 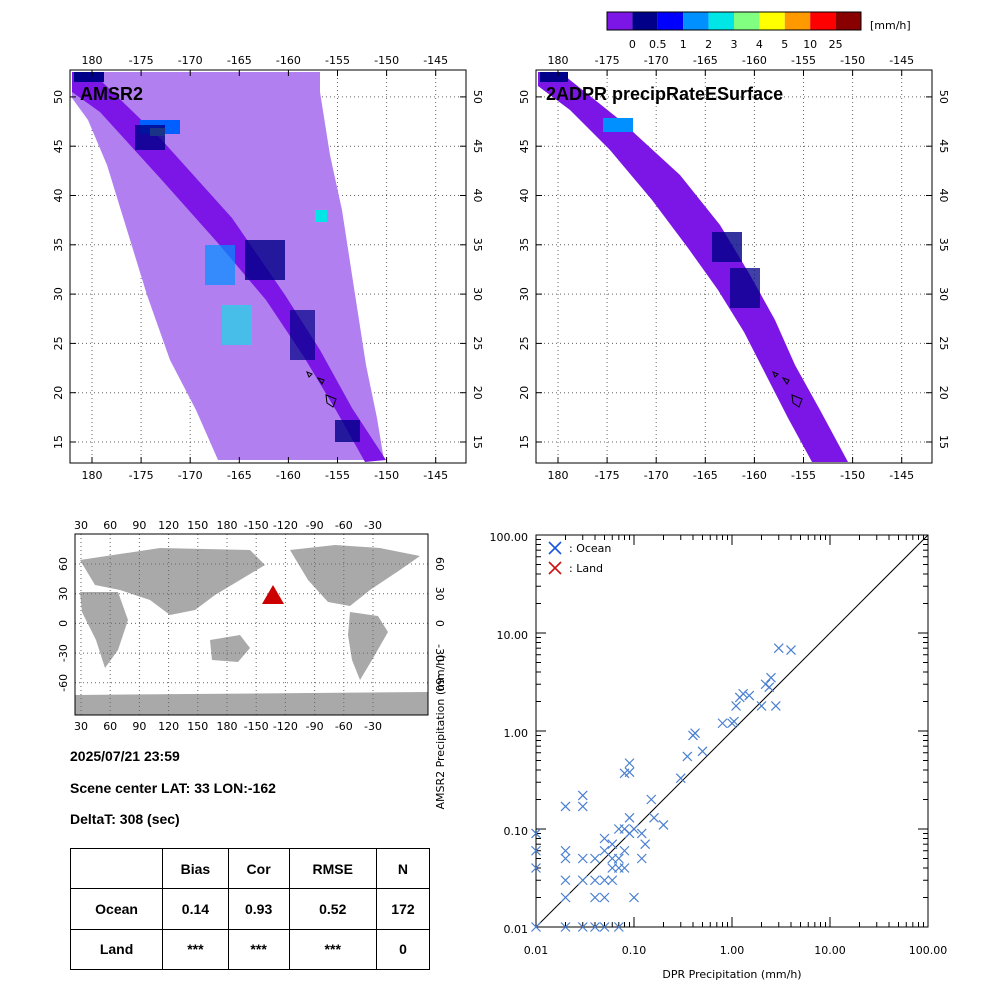 What do you see at coordinates (439, 653) in the screenshot?
I see `world-right-lat-label: -30` at bounding box center [439, 653].